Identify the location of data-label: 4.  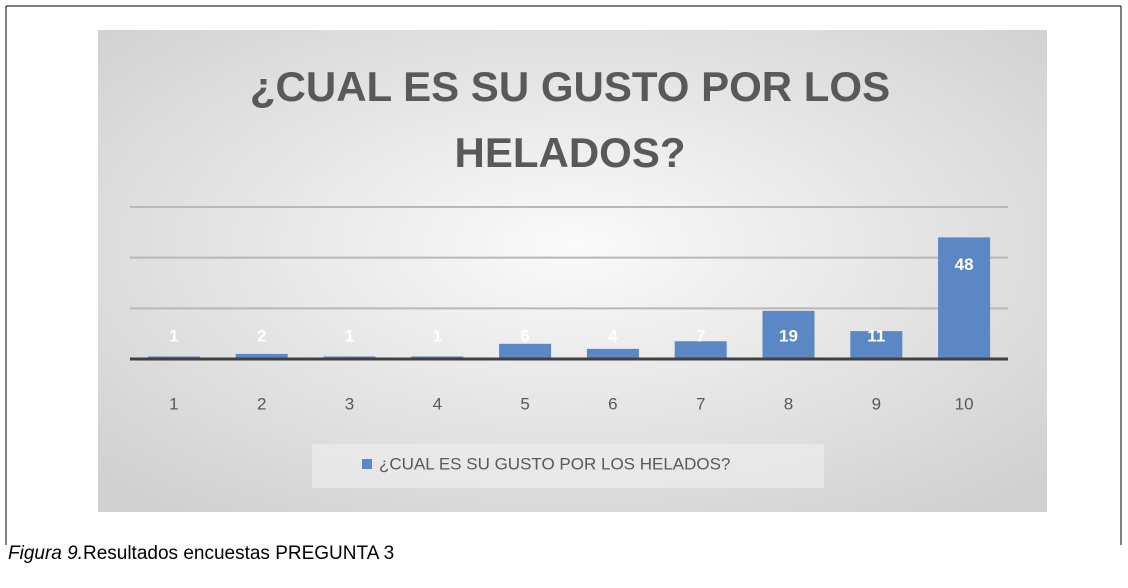
(613, 335).